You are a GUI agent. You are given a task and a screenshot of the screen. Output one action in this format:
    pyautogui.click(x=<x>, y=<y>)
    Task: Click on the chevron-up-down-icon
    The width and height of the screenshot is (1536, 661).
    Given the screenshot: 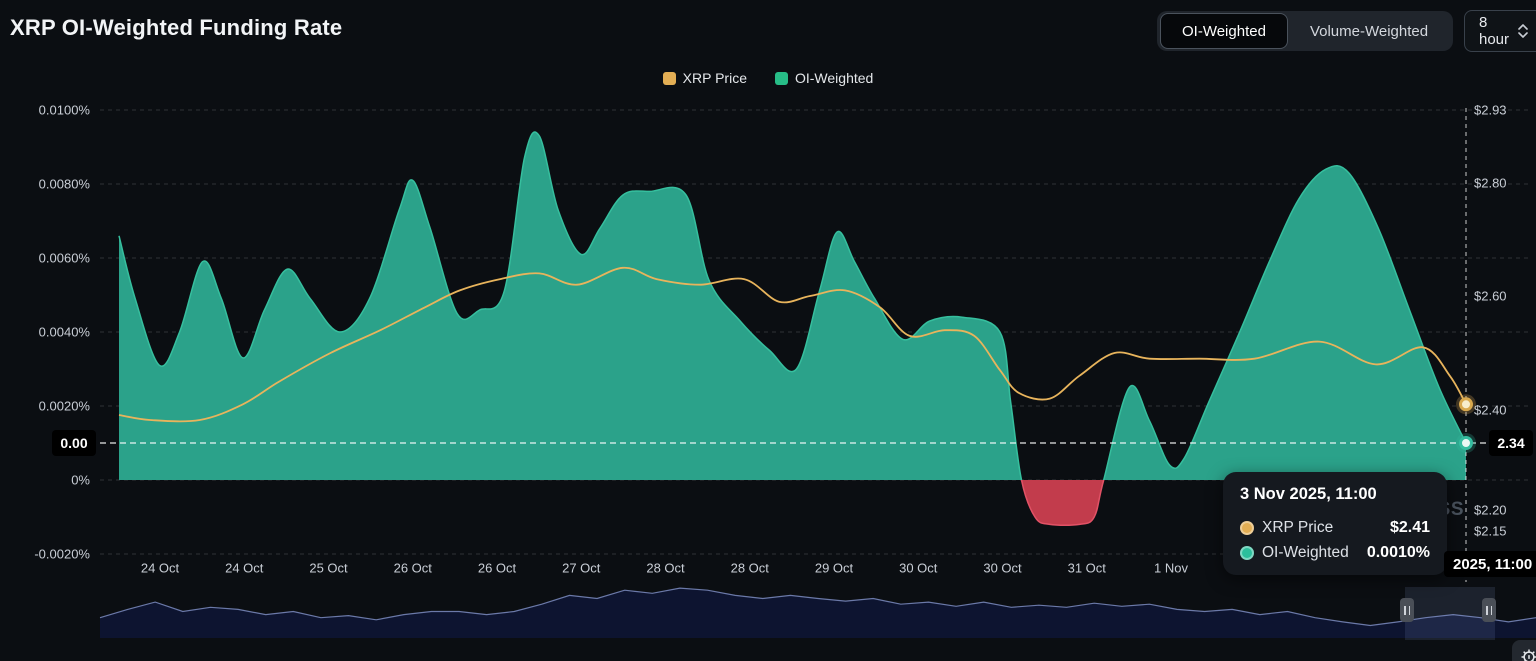 What is the action you would take?
    pyautogui.click(x=1523, y=31)
    